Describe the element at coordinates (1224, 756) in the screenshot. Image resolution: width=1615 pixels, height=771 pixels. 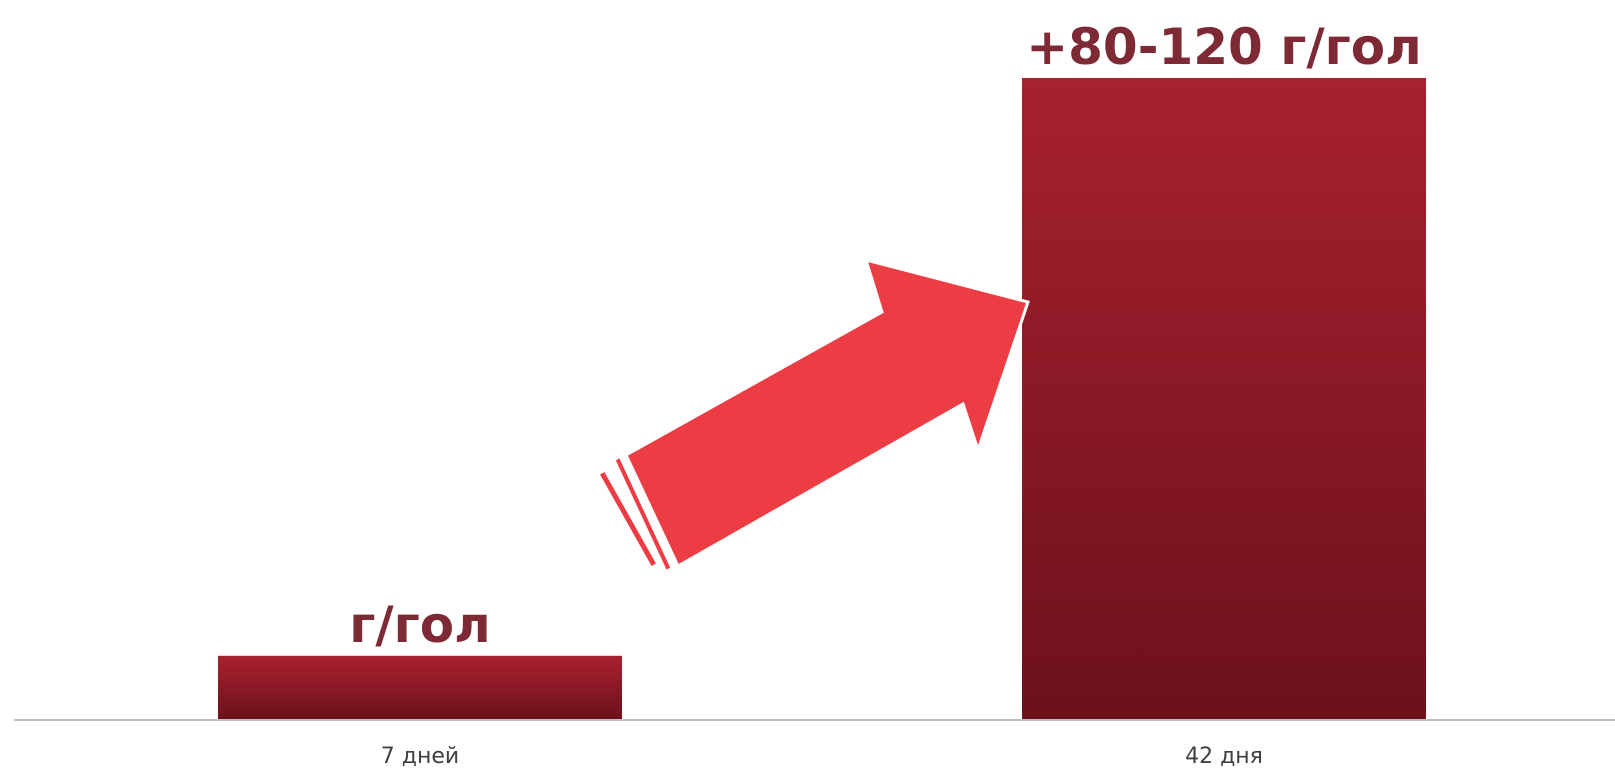
I see `x-tick-label-1: 42 дня` at that location.